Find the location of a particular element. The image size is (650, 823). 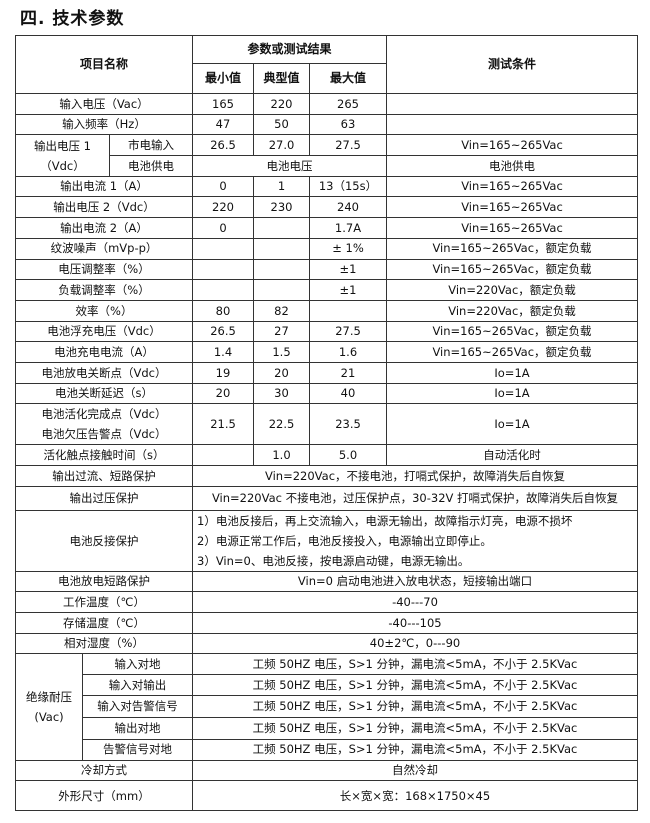

table-row: 电池放电短路保护 Vin=0 启动电池进入放电状态，短接输出端口 is located at coordinates (326, 581).